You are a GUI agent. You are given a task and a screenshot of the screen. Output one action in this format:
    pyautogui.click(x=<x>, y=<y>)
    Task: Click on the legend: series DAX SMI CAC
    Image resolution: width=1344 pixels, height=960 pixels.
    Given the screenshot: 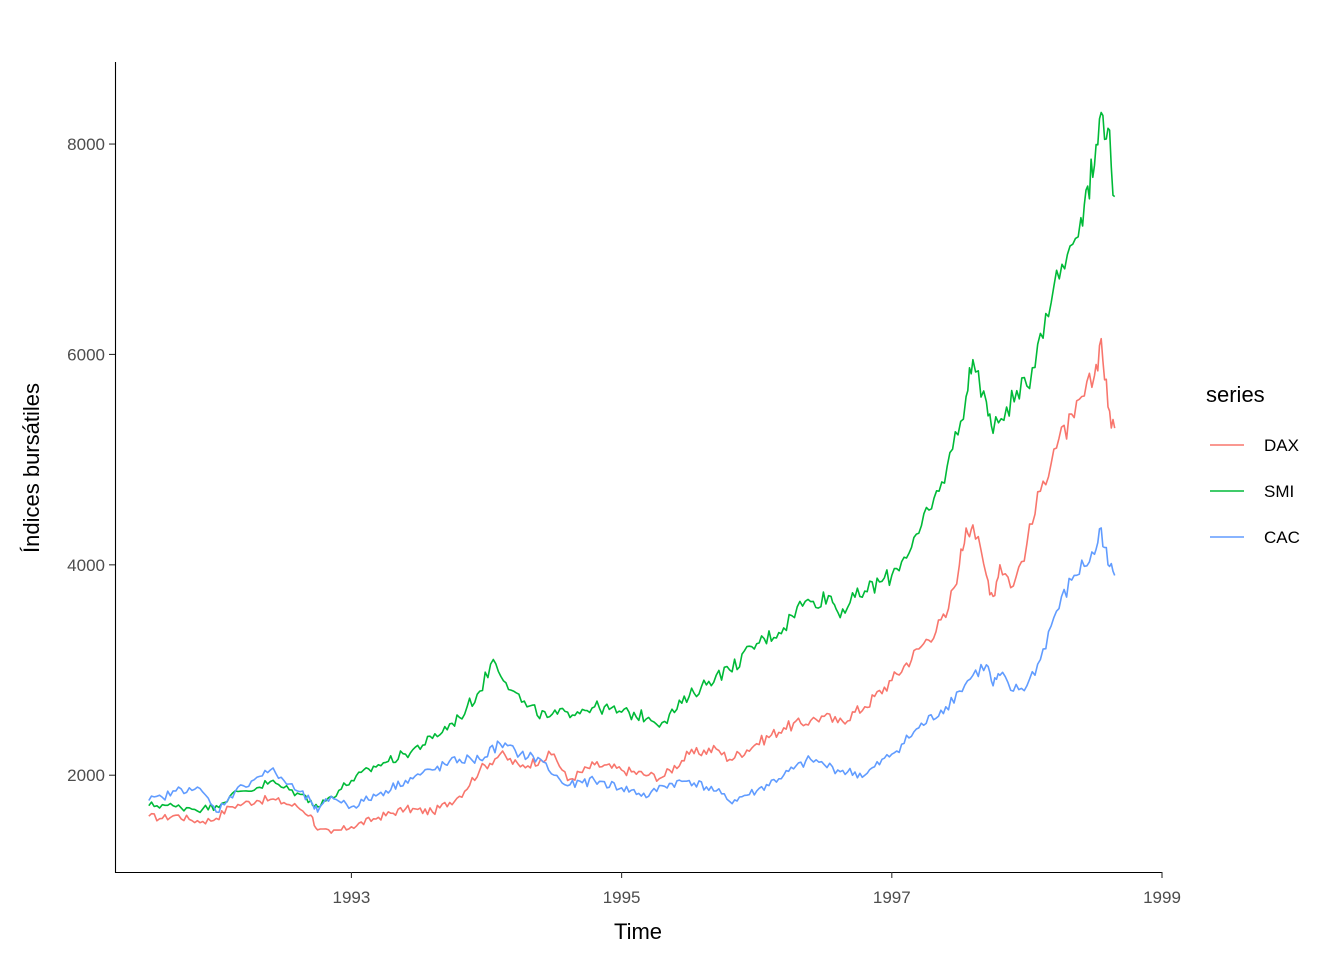 What is the action you would take?
    pyautogui.click(x=1253, y=464)
    